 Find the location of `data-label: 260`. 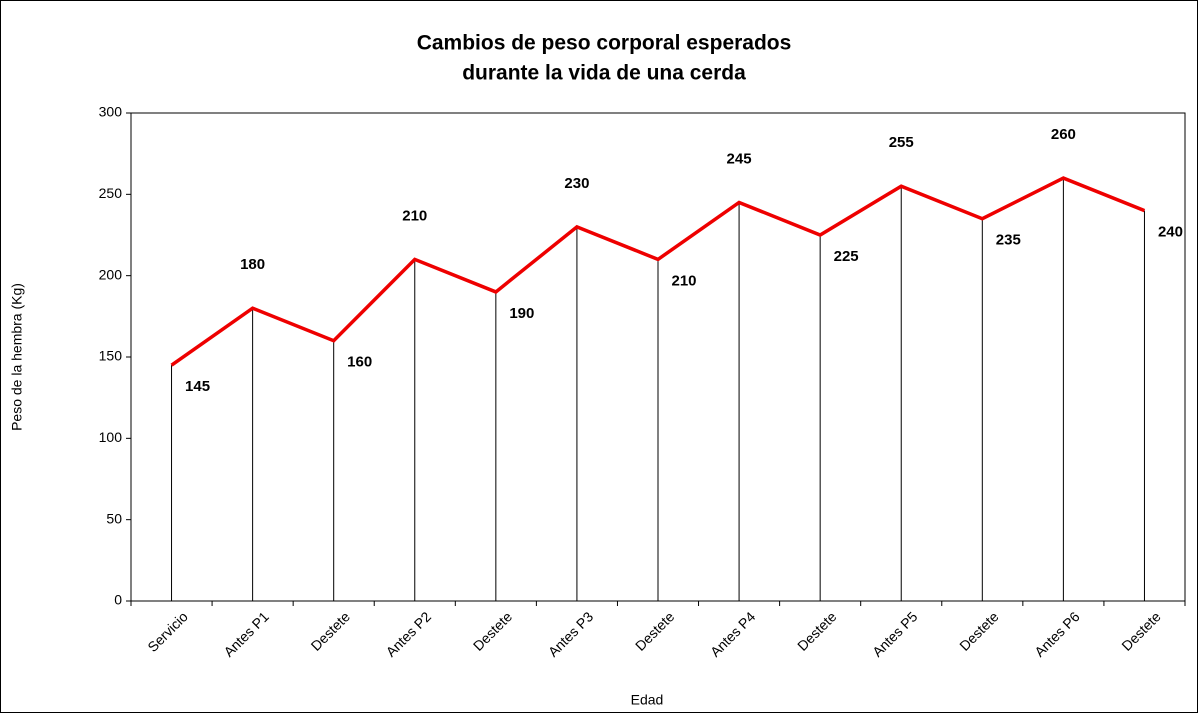

data-label: 260 is located at coordinates (1063, 134).